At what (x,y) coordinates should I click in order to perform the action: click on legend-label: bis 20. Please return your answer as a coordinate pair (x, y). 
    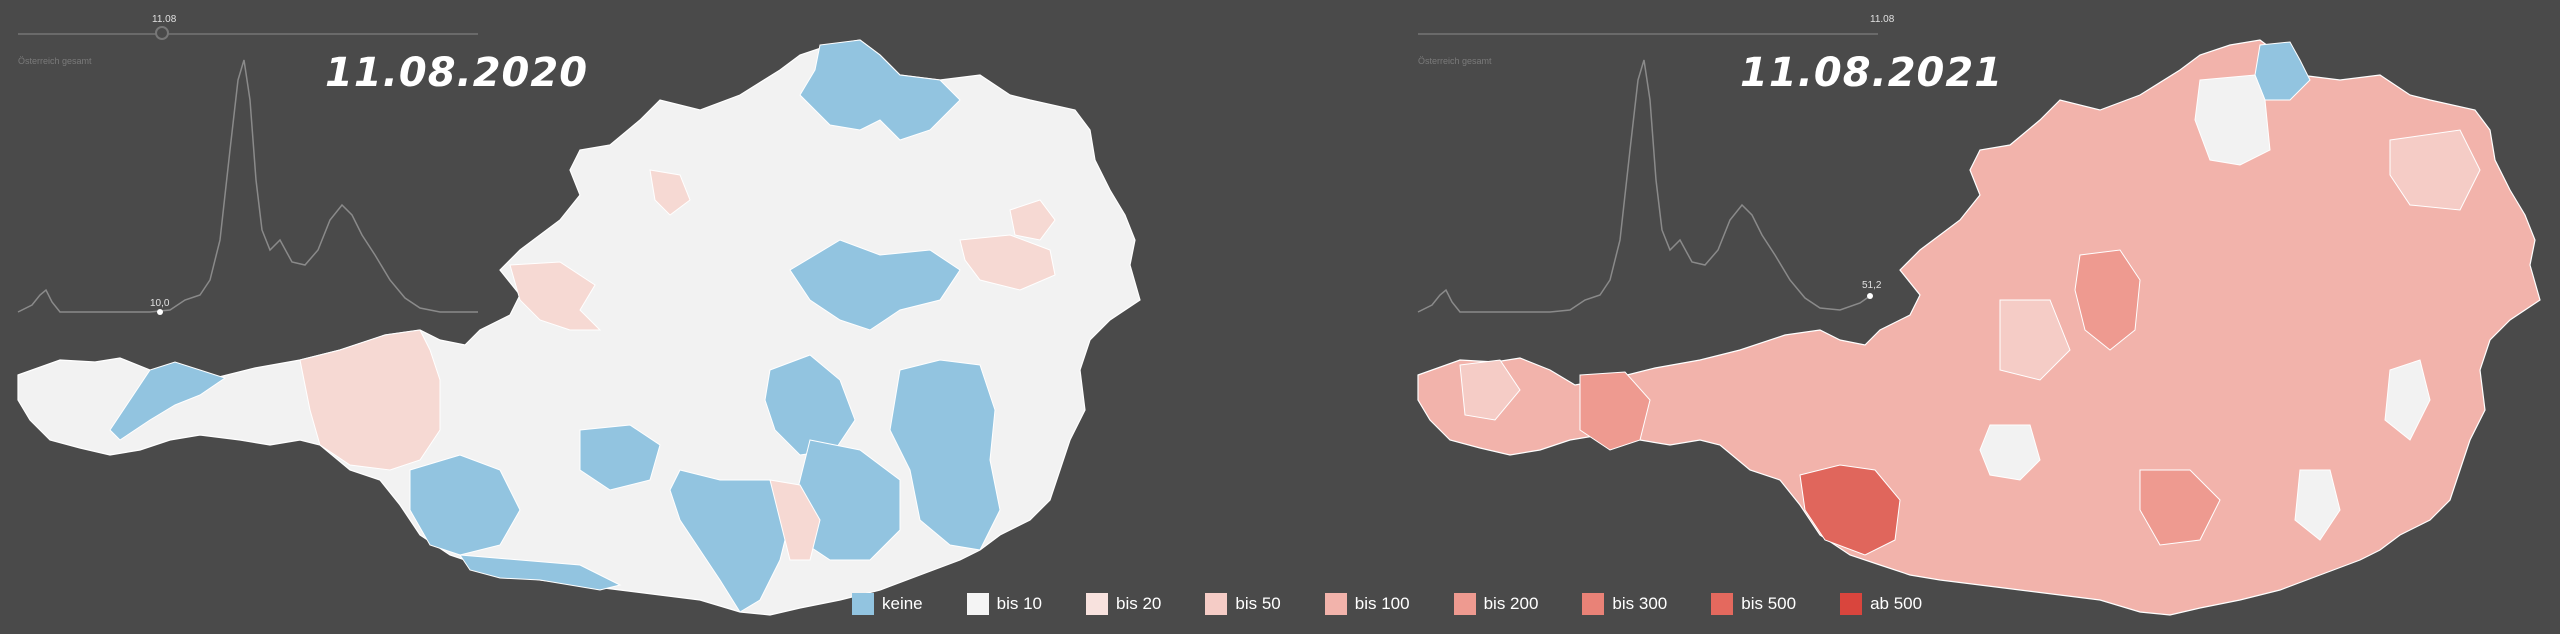
    Looking at the image, I should click on (1139, 603).